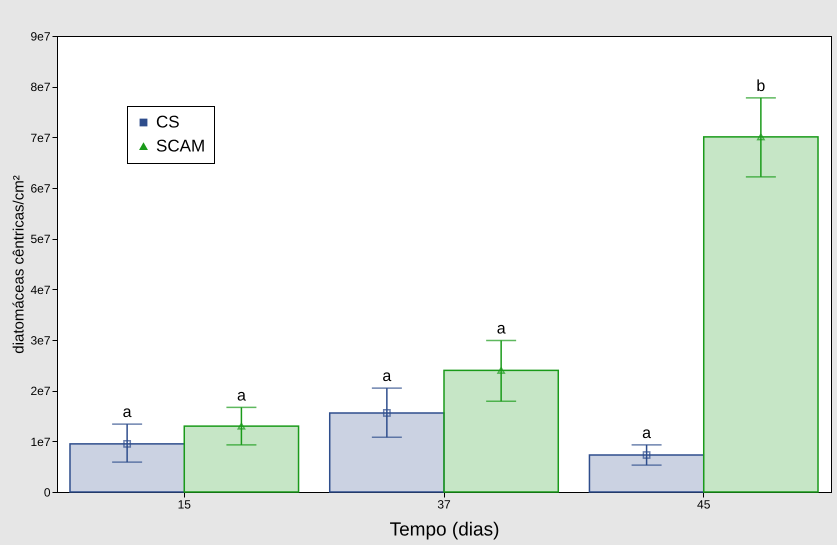 The width and height of the screenshot is (837, 545). Describe the element at coordinates (761, 86) in the screenshot. I see `data-label: b` at that location.